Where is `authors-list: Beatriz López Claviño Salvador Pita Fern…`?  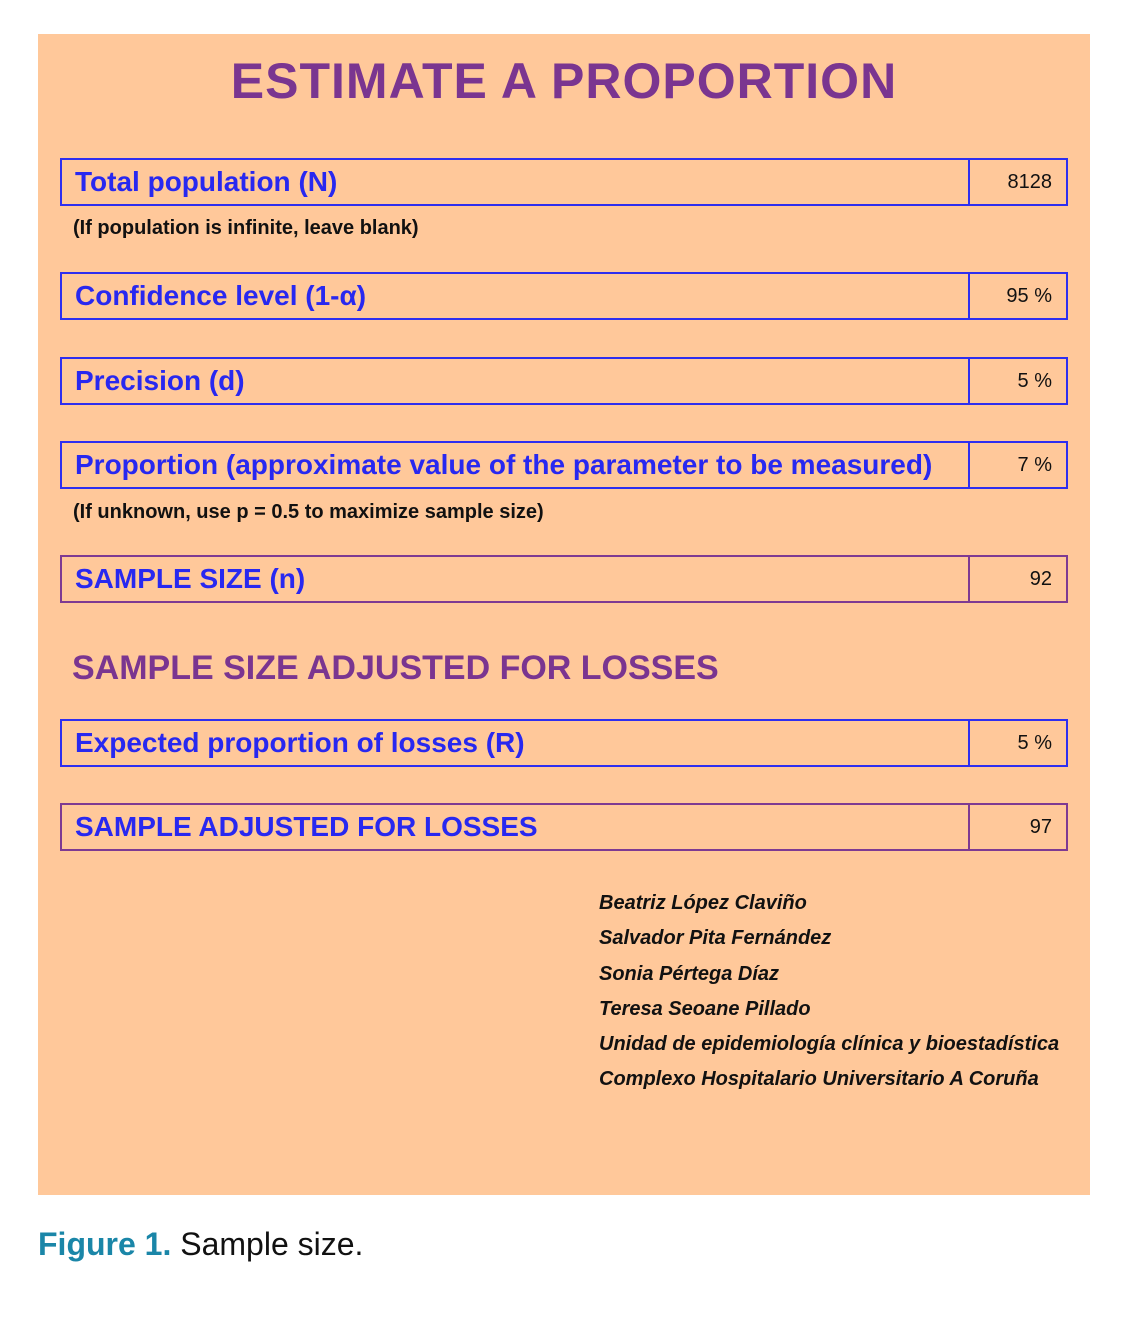 authors-list: Beatriz López Claviño Salvador Pita Fern… is located at coordinates (829, 998).